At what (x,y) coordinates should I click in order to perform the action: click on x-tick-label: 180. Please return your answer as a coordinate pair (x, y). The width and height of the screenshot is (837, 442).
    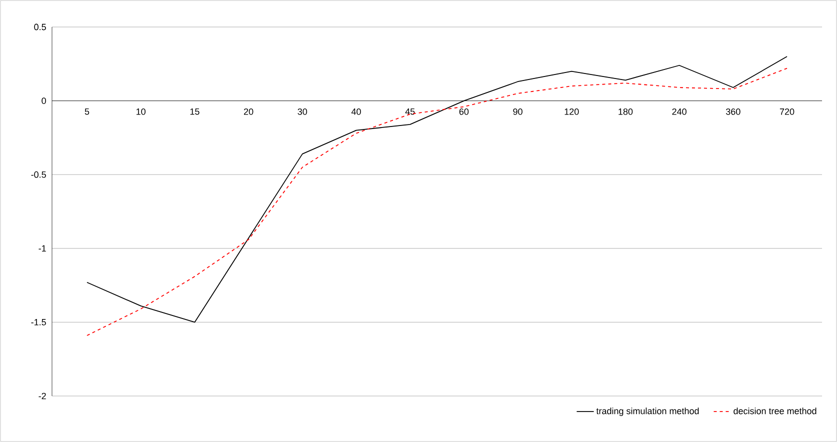
    Looking at the image, I should click on (625, 111).